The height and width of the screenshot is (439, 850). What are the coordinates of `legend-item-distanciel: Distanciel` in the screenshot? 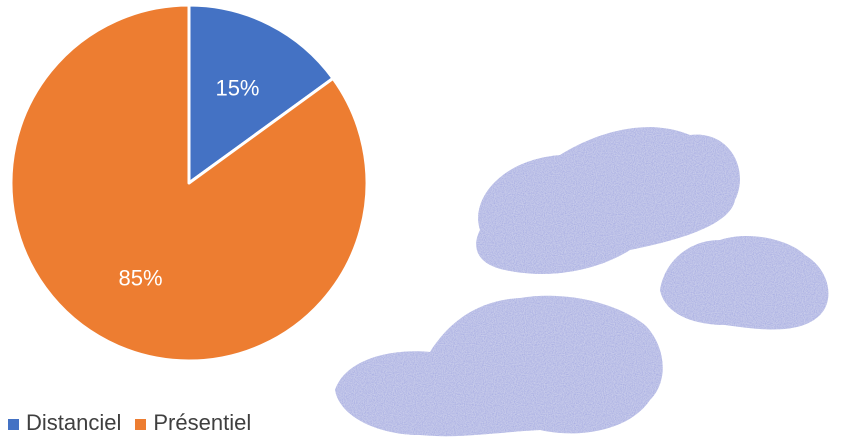 It's located at (64, 423).